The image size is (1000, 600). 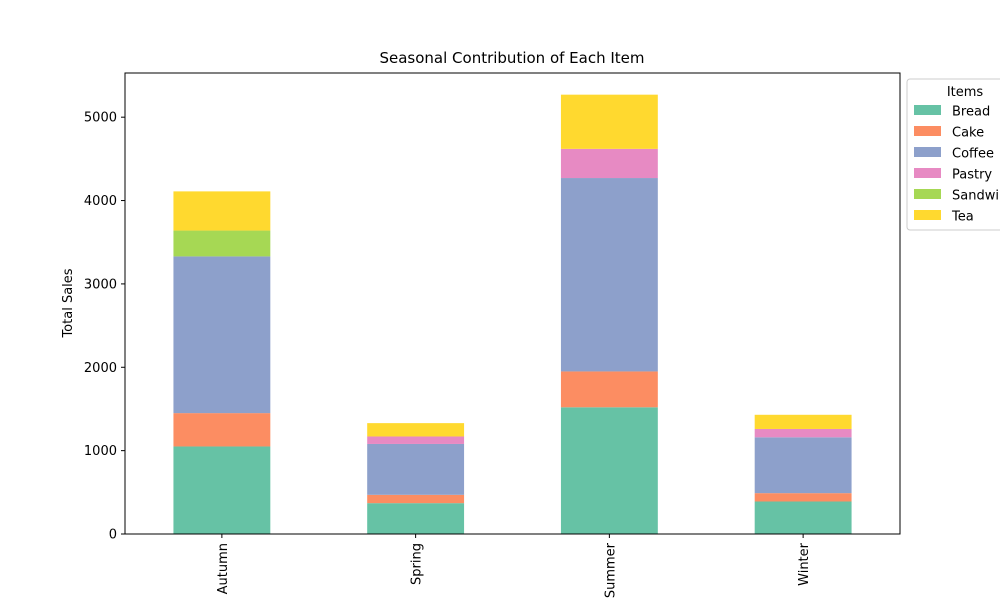 What do you see at coordinates (100, 284) in the screenshot?
I see `y-tick-label: 3000` at bounding box center [100, 284].